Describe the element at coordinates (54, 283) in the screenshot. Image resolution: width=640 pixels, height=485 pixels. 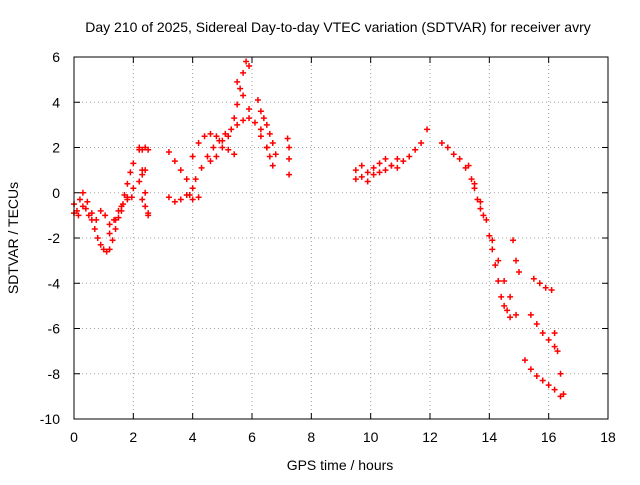
I see `y-tick-label: -4` at that location.